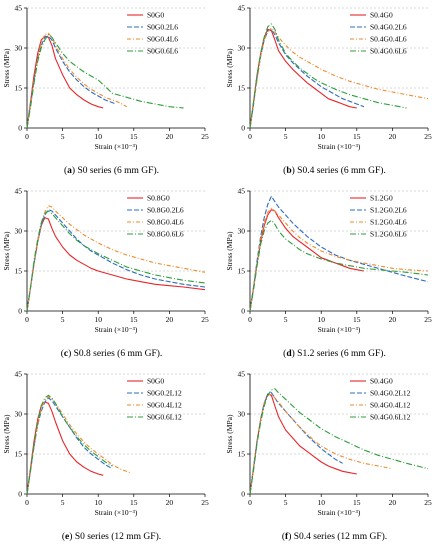  Describe the element at coordinates (118, 537) in the screenshot. I see `caption-text: S0 series (12 mm GF).` at that location.